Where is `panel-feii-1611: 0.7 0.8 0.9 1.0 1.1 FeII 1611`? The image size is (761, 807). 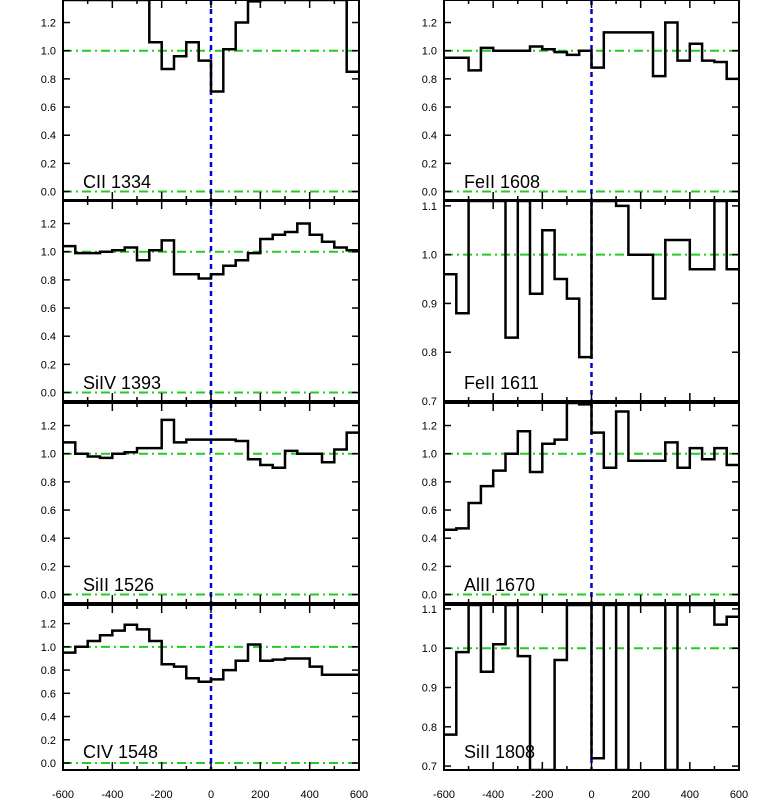
panel-feii-1611: 0.7 0.8 0.9 1.0 1.1 FeII 1611 is located at coordinates (581, 304).